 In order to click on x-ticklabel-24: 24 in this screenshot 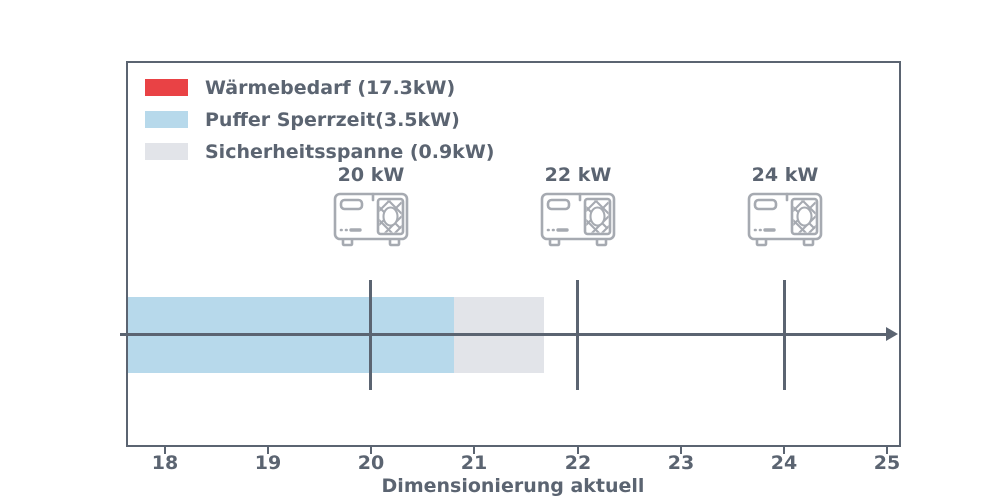, I will do `click(784, 463)`.